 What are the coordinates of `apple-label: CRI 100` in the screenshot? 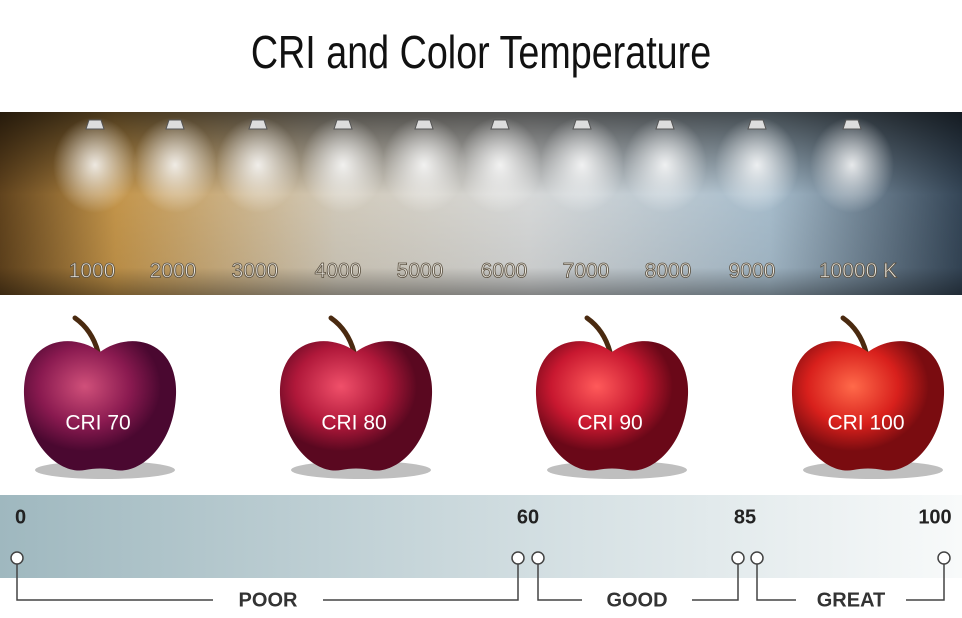 It's located at (865, 423).